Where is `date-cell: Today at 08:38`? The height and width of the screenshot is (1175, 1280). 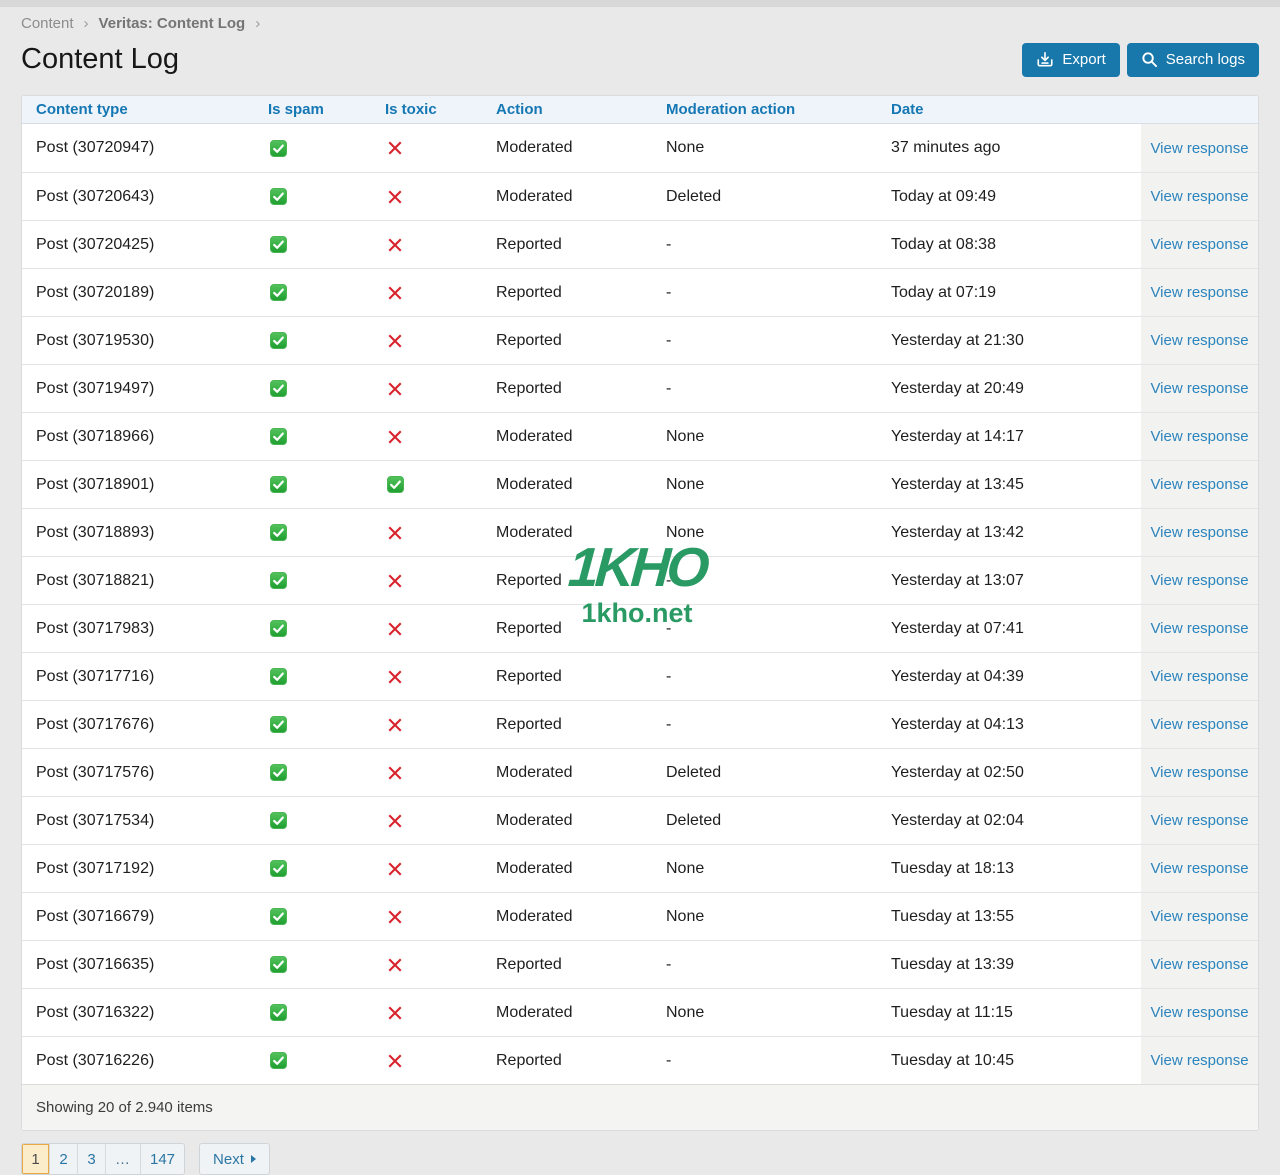
date-cell: Today at 08:38 is located at coordinates (943, 244).